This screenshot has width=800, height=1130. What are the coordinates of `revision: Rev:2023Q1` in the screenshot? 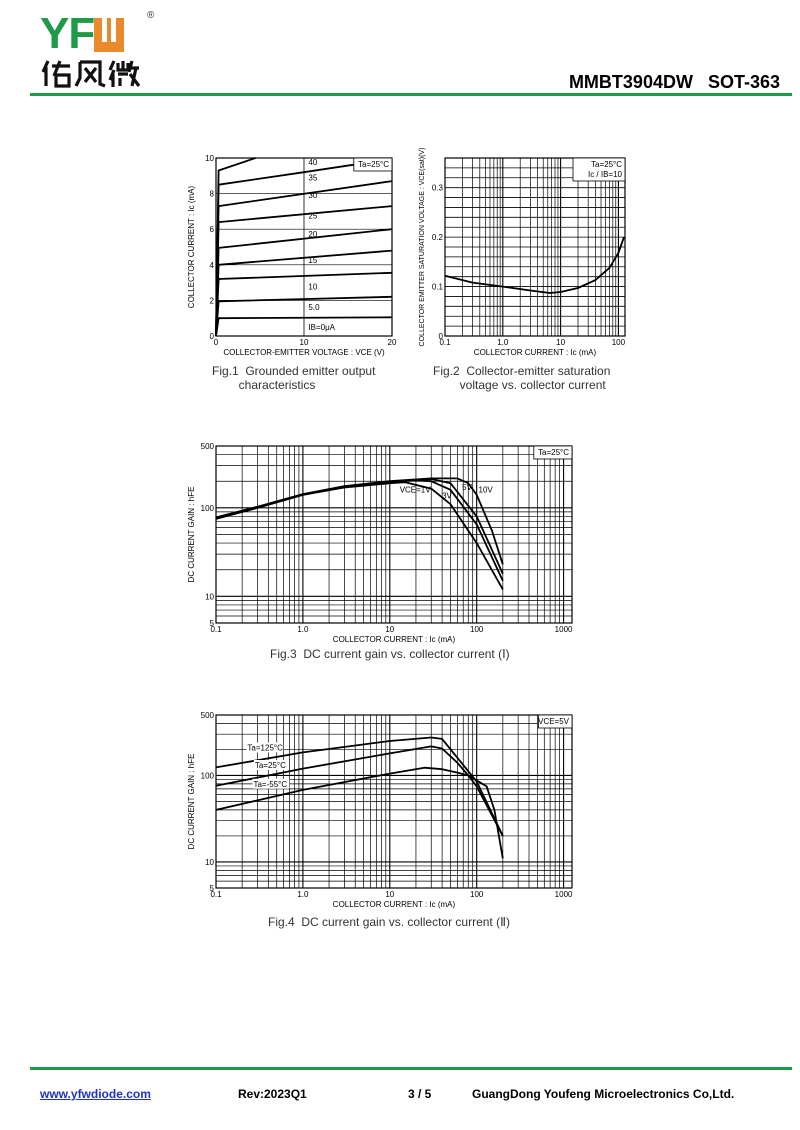 It's located at (272, 1094).